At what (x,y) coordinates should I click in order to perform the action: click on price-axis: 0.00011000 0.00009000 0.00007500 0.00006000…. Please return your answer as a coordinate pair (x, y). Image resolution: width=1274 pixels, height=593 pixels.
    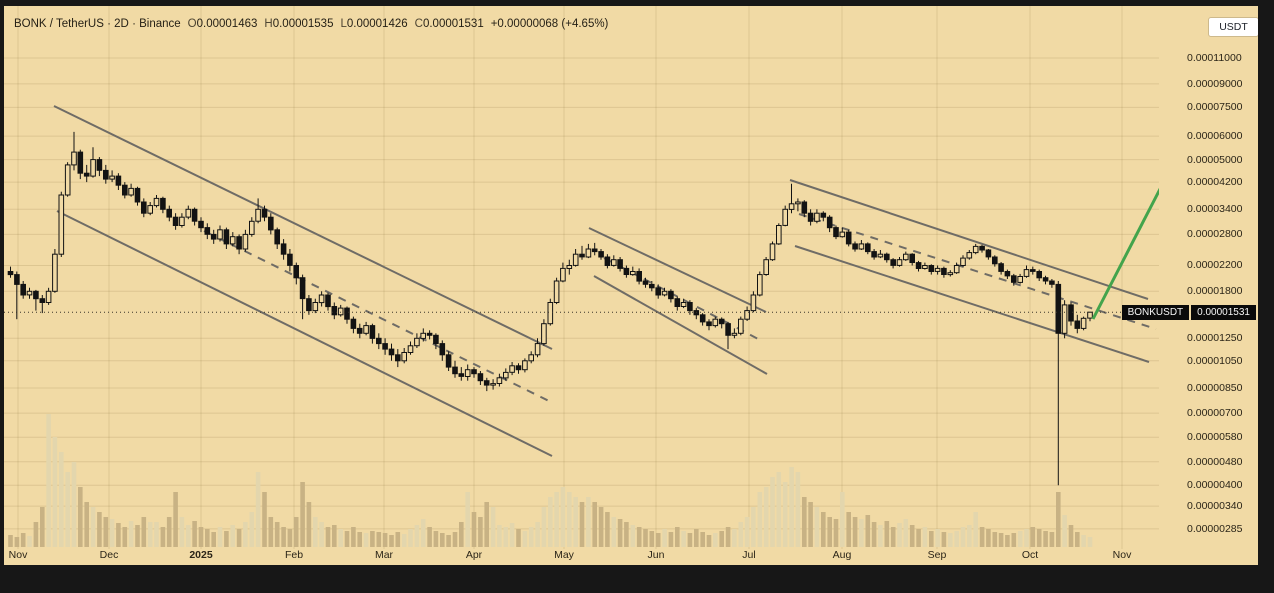
    Looking at the image, I should click on (1208, 277).